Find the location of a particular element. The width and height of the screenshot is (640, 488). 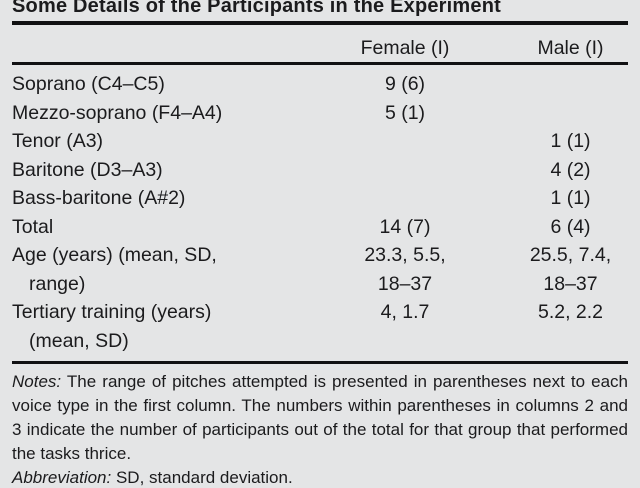

row-label: Soprano (C4–C5) is located at coordinates (88, 84).